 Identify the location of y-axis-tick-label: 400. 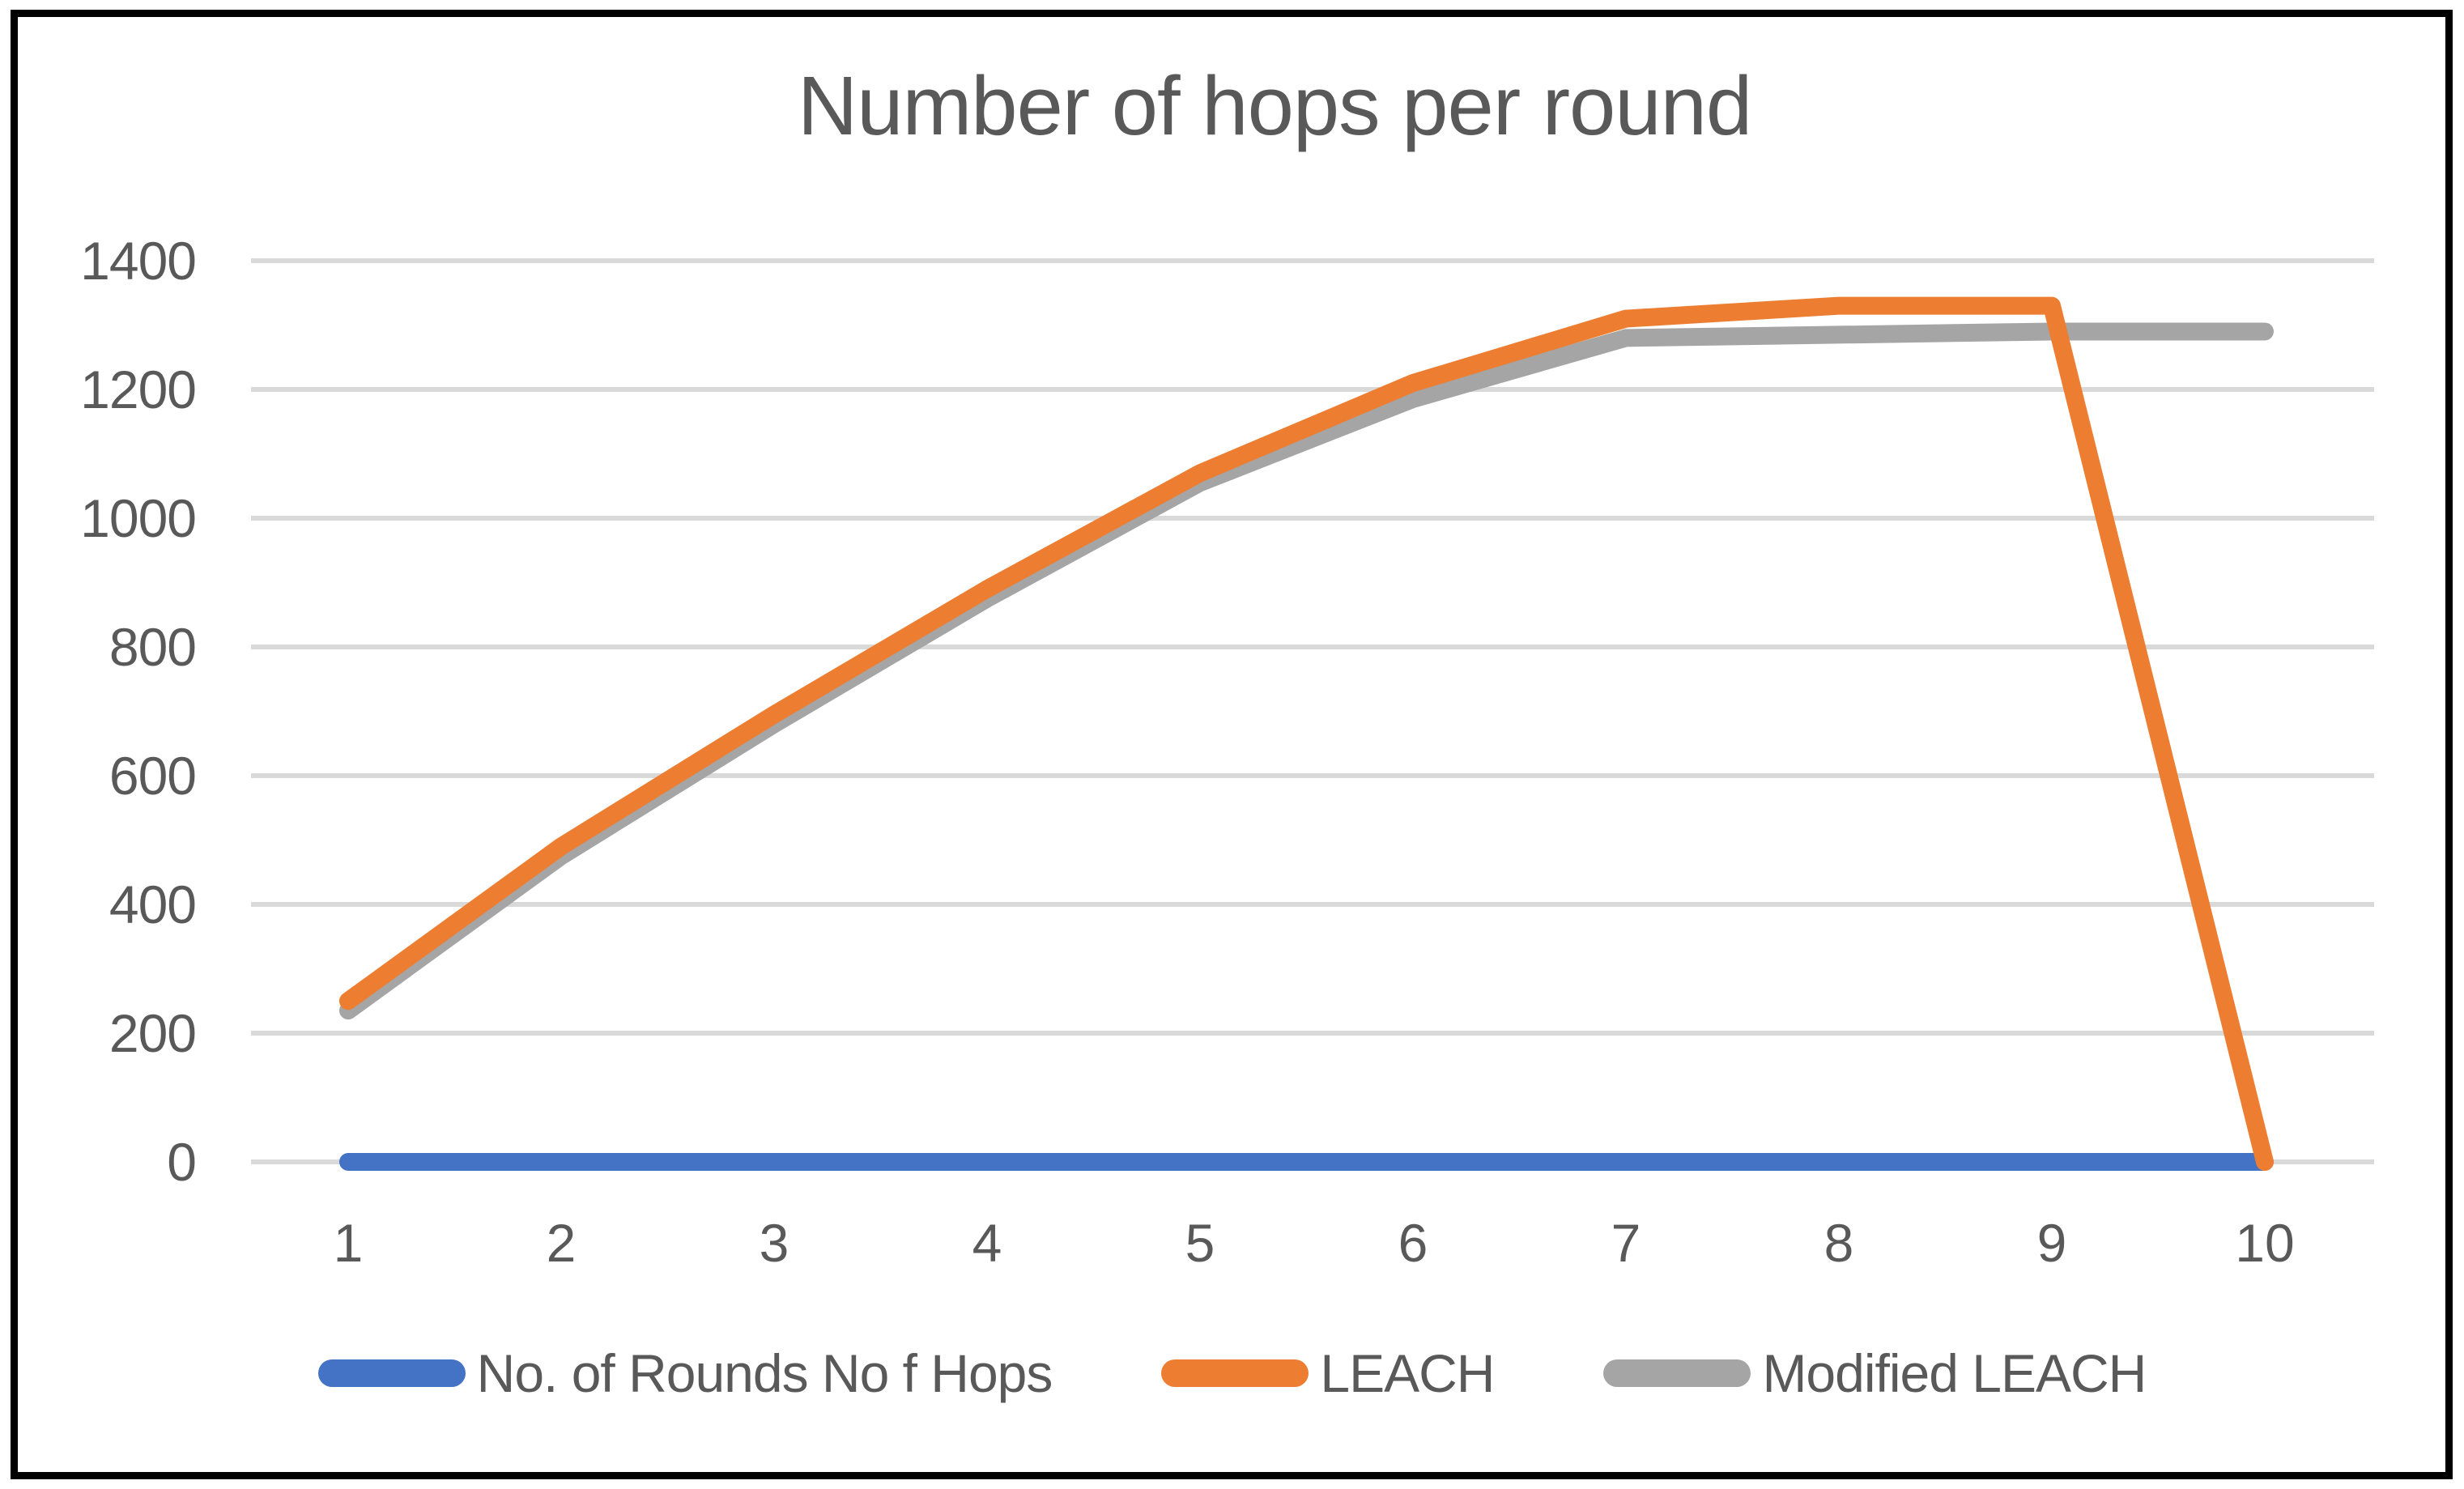
(152, 904).